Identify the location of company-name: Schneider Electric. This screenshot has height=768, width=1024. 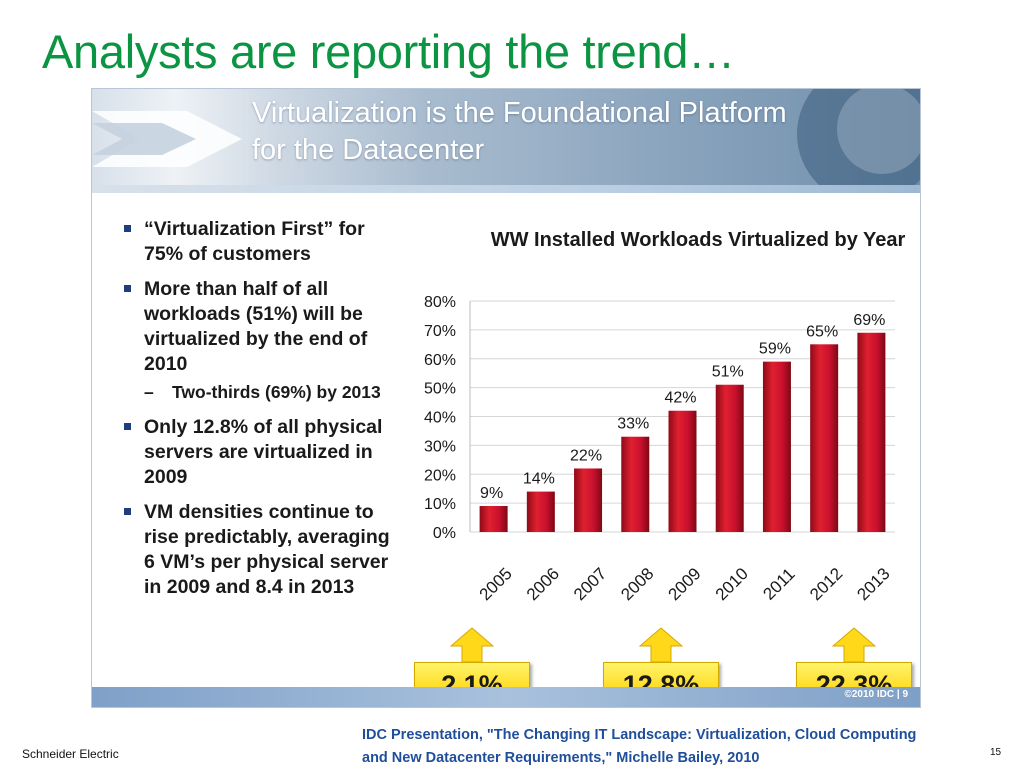
(70, 754).